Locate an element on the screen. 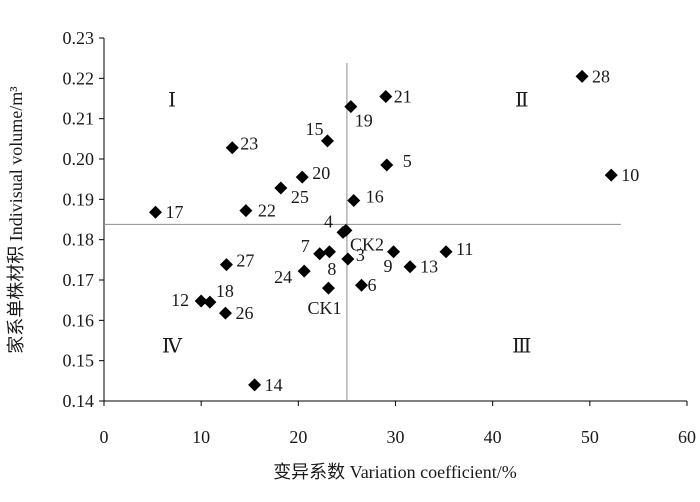 The height and width of the screenshot is (502, 700). point-label-25: 25 is located at coordinates (300, 197).